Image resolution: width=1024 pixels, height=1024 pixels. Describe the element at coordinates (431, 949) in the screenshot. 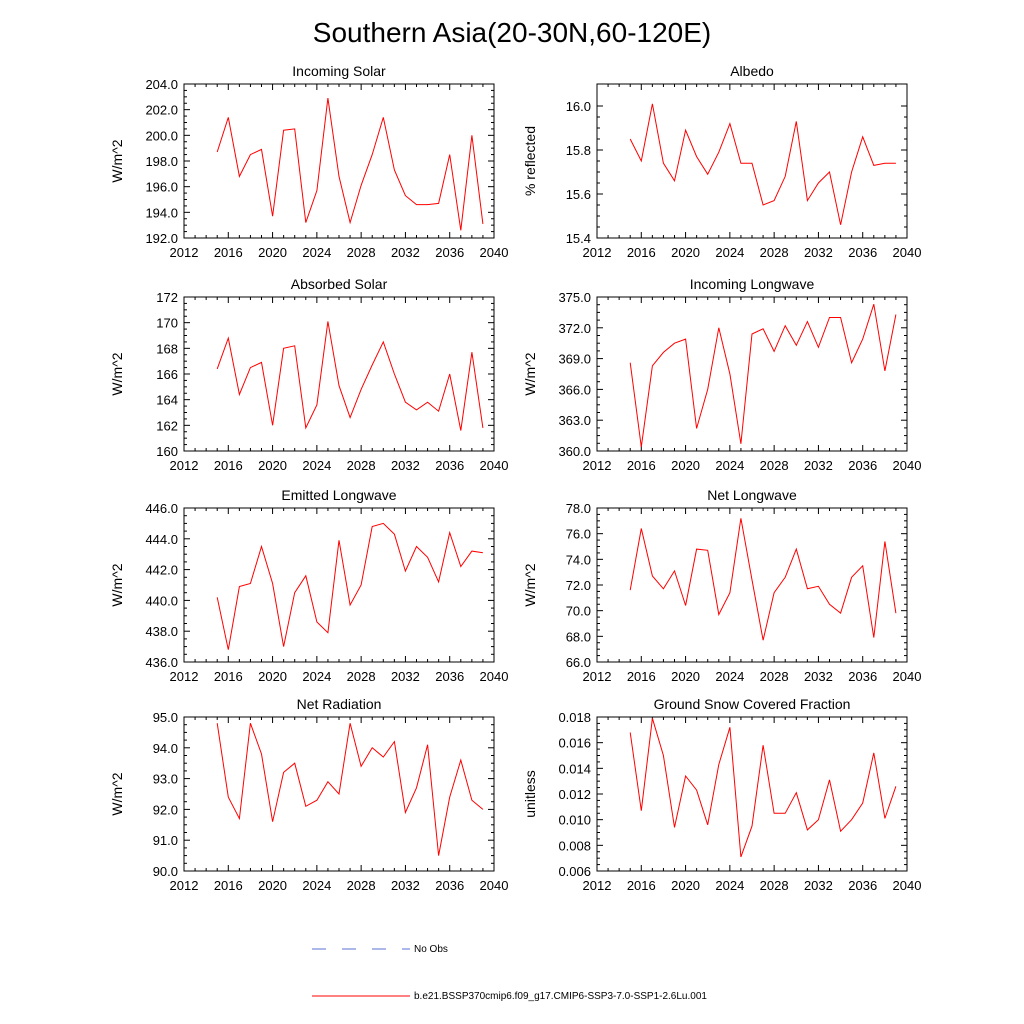

I see `legend-obs-label: No Obs` at that location.